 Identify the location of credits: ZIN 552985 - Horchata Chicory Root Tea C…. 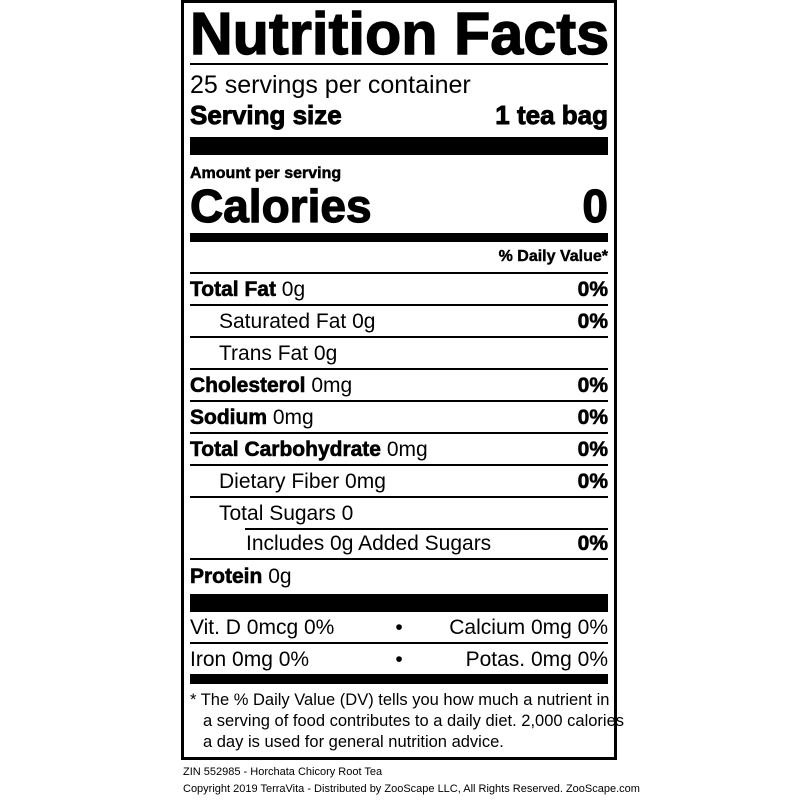
(411, 781).